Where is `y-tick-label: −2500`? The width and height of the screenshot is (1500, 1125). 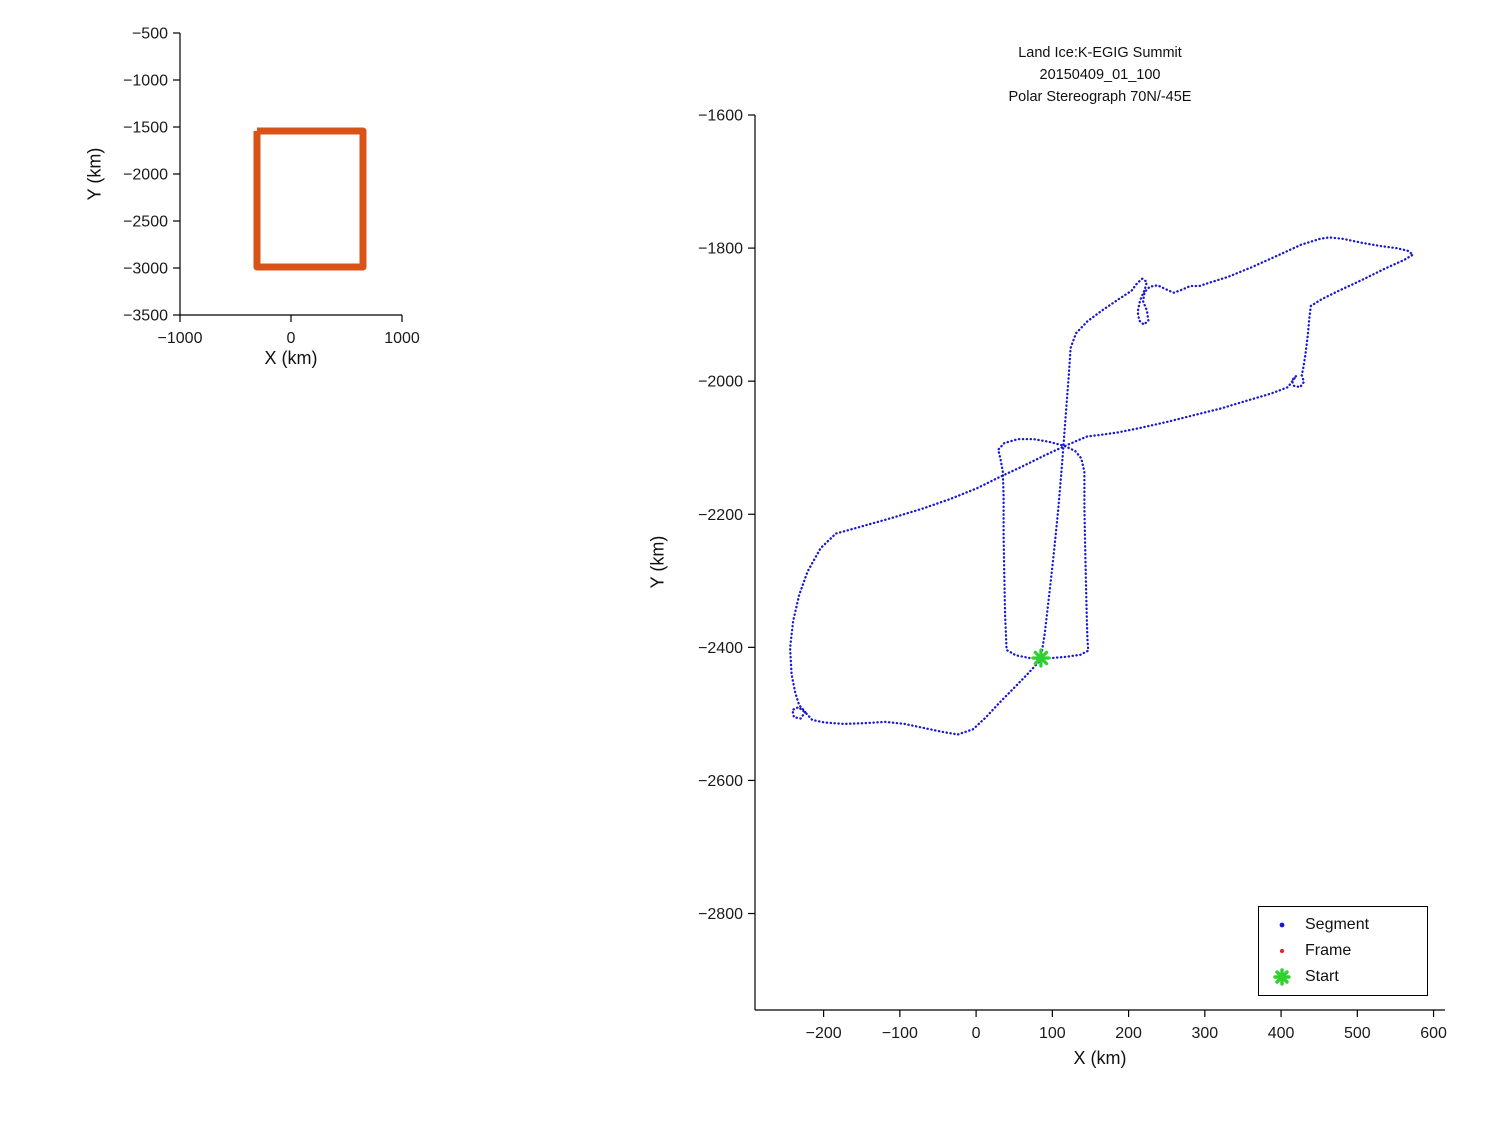
y-tick-label: −2500 is located at coordinates (145, 222).